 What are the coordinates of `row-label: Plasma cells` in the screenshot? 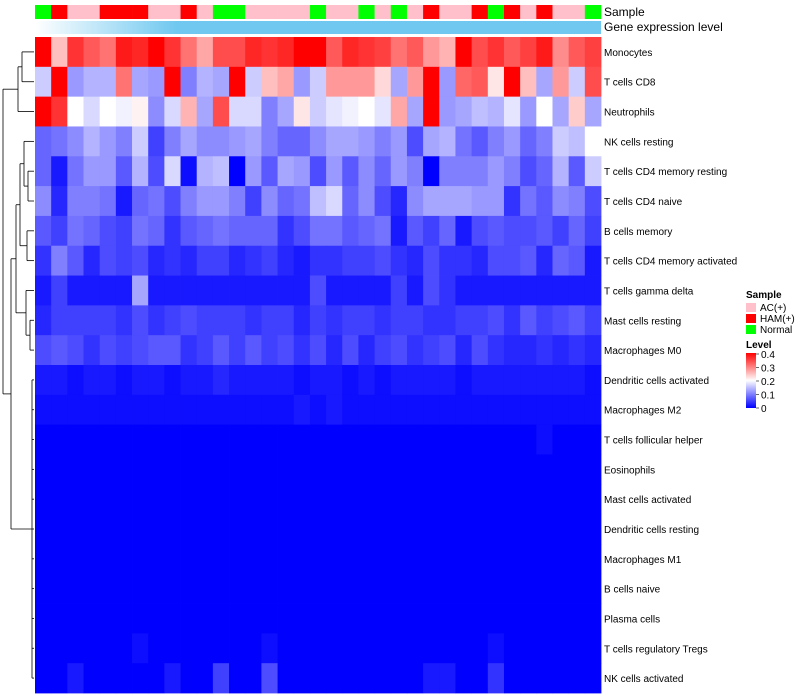 It's located at (632, 619).